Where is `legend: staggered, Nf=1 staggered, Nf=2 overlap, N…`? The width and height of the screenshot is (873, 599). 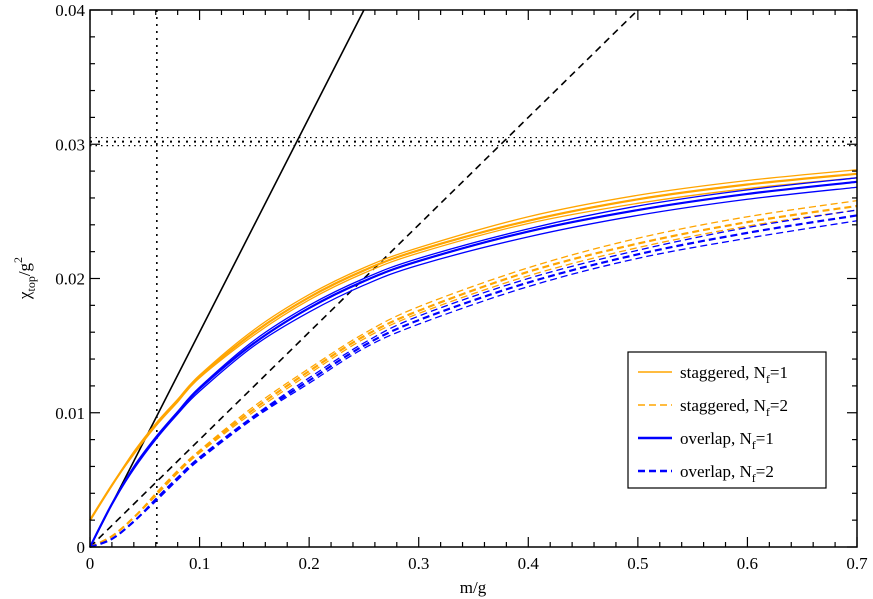 legend: staggered, Nf=1 staggered, Nf=2 overlap, N… is located at coordinates (727, 420).